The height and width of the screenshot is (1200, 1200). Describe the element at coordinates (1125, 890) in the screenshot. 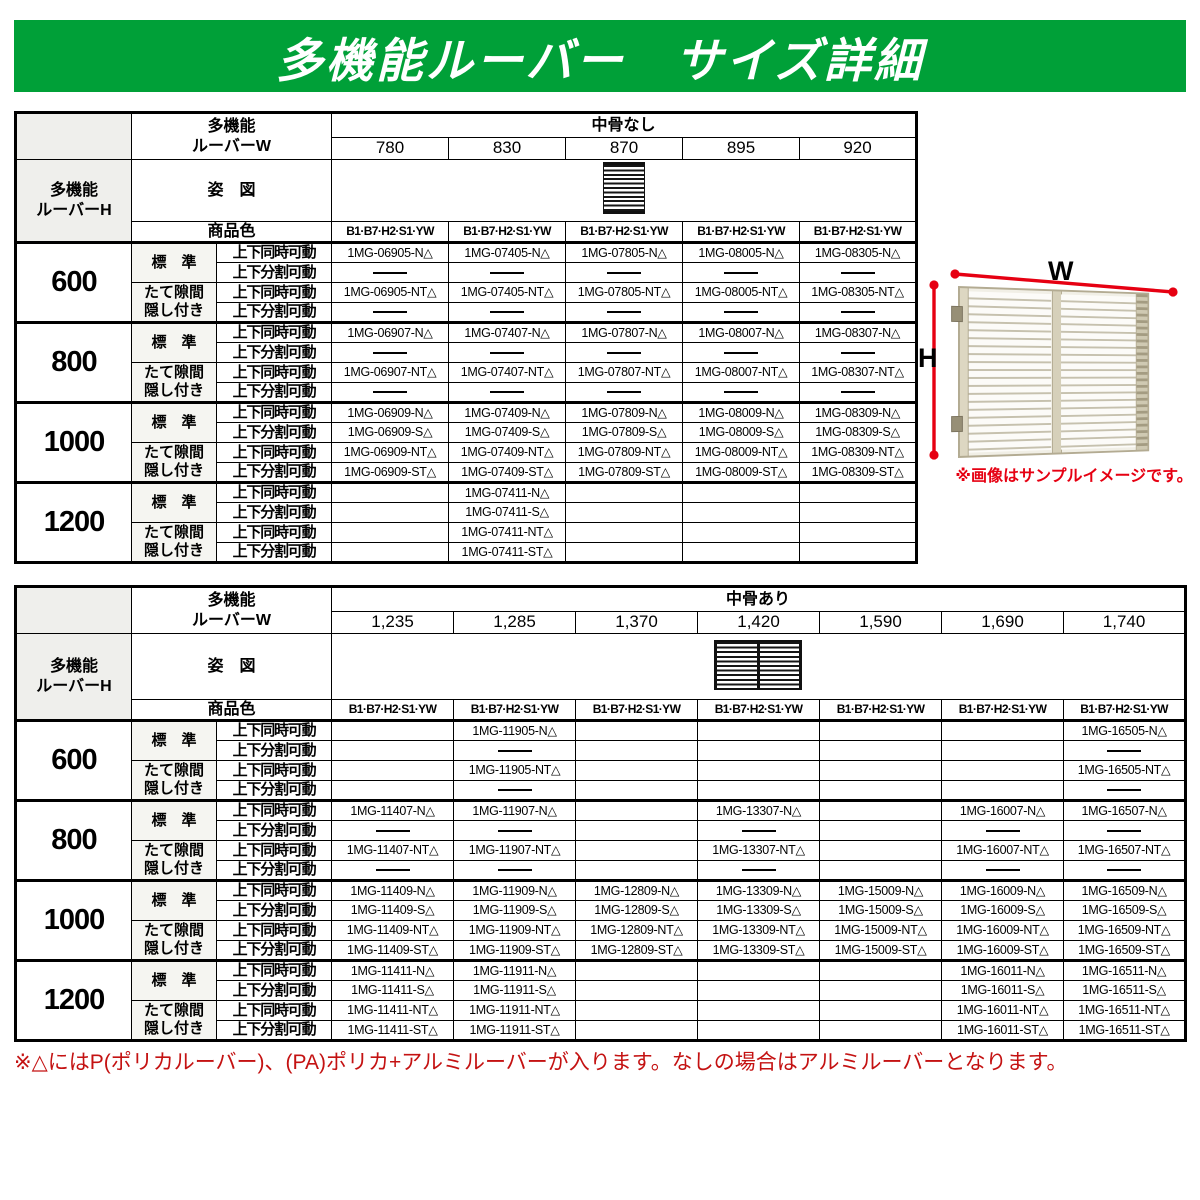

I see `product-code-cell: 1MG-16509-N△` at that location.